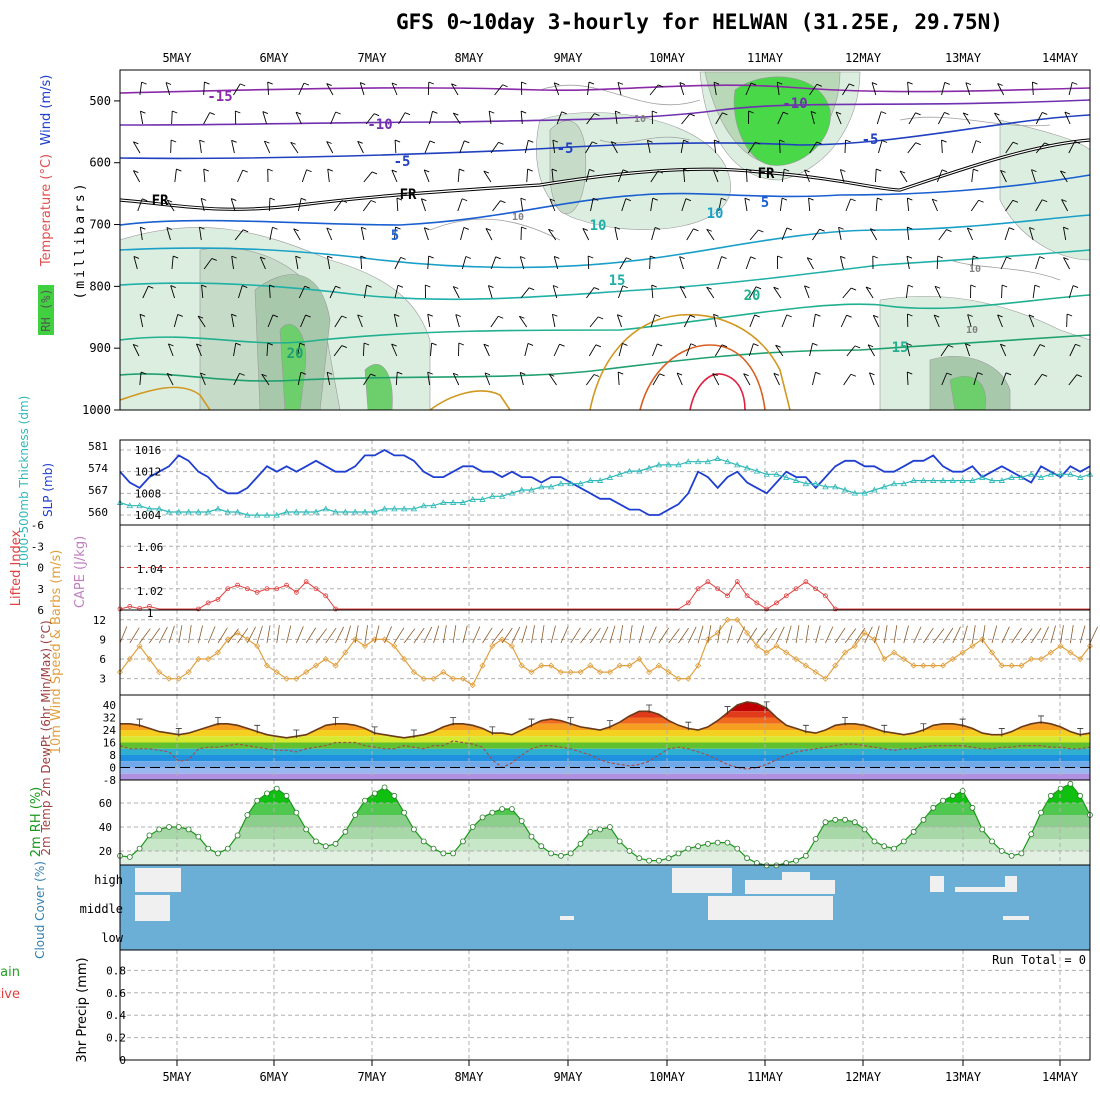 The width and height of the screenshot is (1100, 1104). Describe the element at coordinates (109, 705) in the screenshot. I see `temp-tick-label: 40` at that location.